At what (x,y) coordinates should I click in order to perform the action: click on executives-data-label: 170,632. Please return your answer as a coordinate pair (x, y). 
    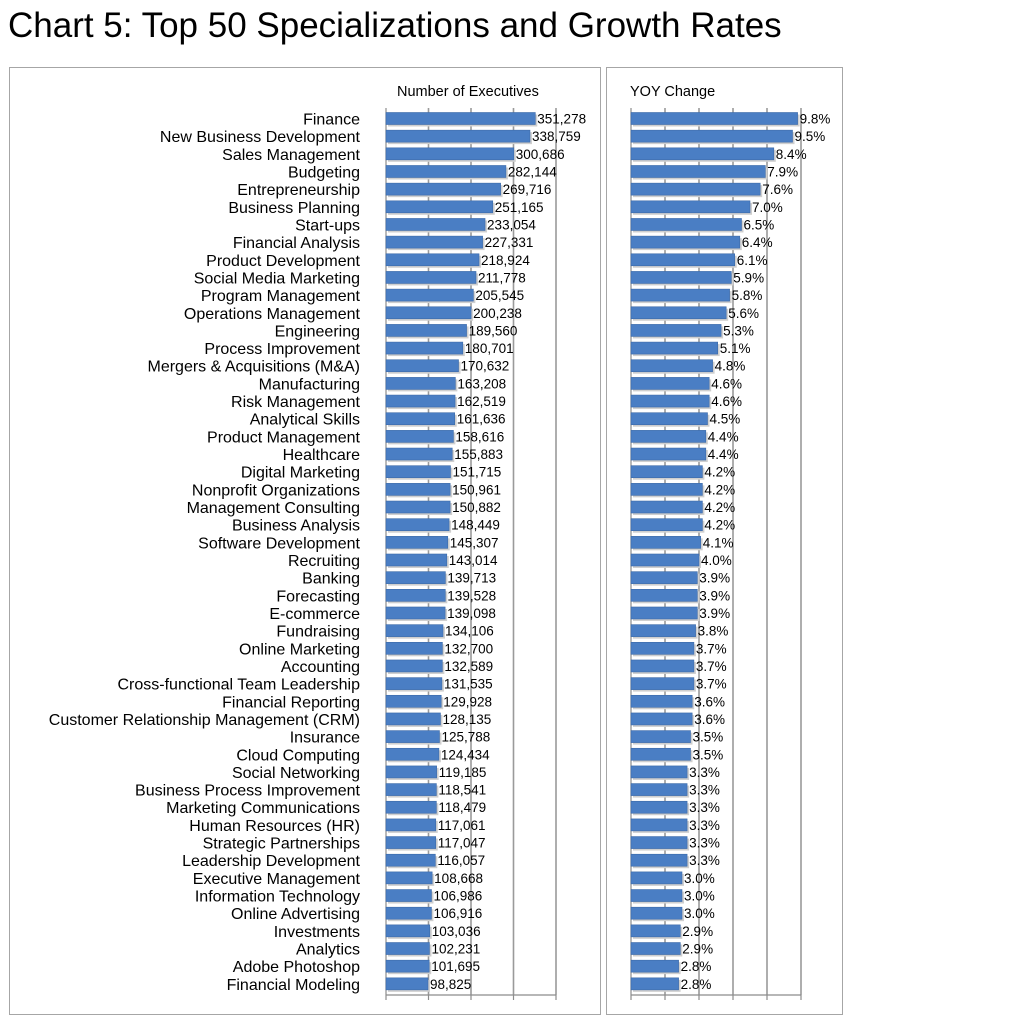
    Looking at the image, I should click on (485, 366).